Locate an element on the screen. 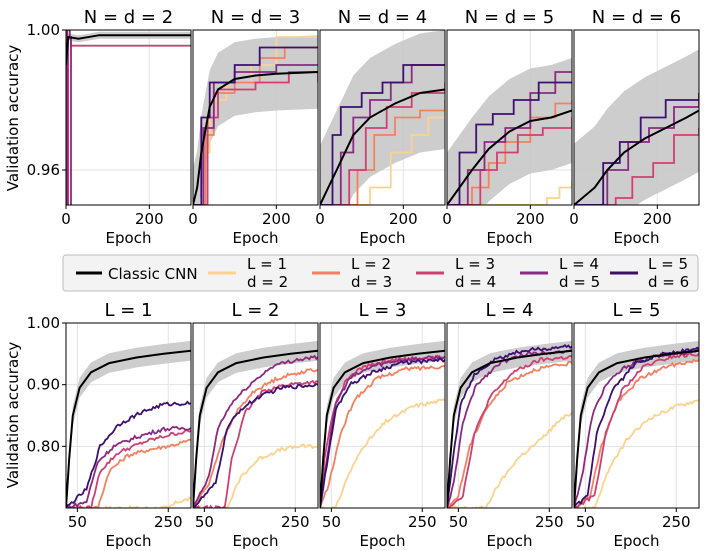 Image resolution: width=706 pixels, height=551 pixels. y-tick-label: 0.80 is located at coordinates (43, 446).